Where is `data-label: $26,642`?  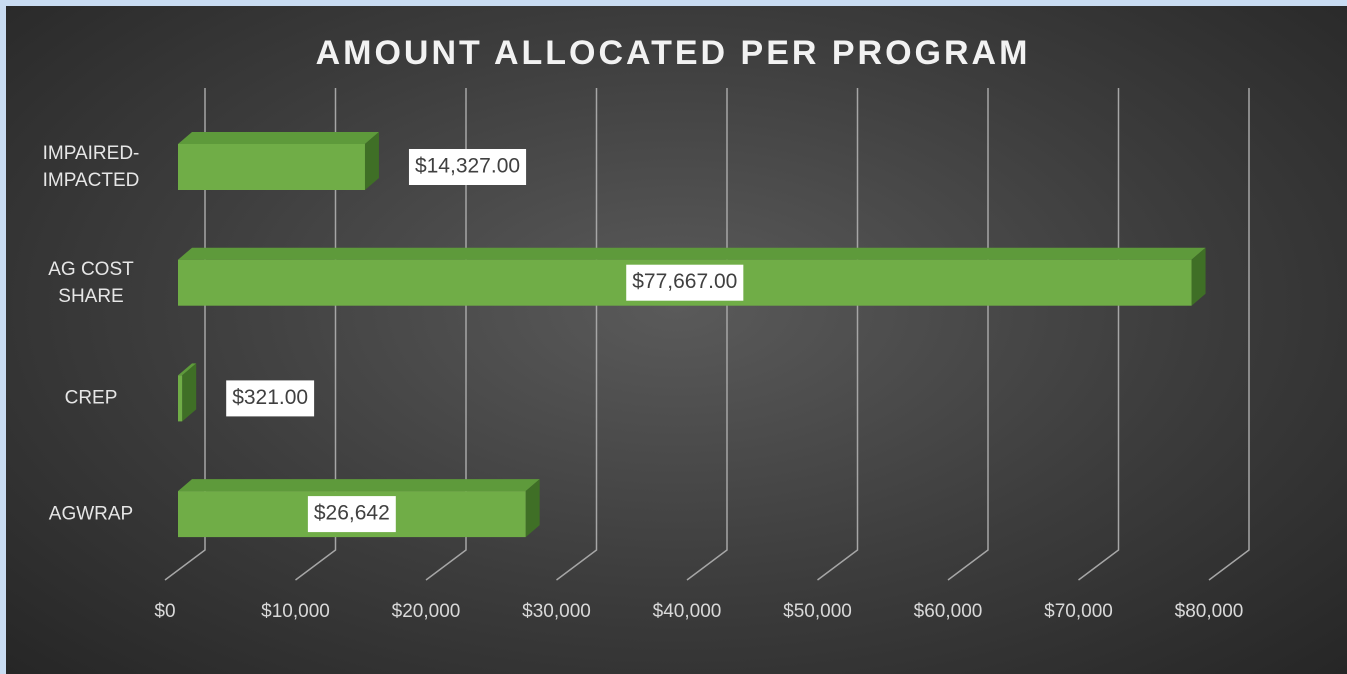
data-label: $26,642 is located at coordinates (352, 513).